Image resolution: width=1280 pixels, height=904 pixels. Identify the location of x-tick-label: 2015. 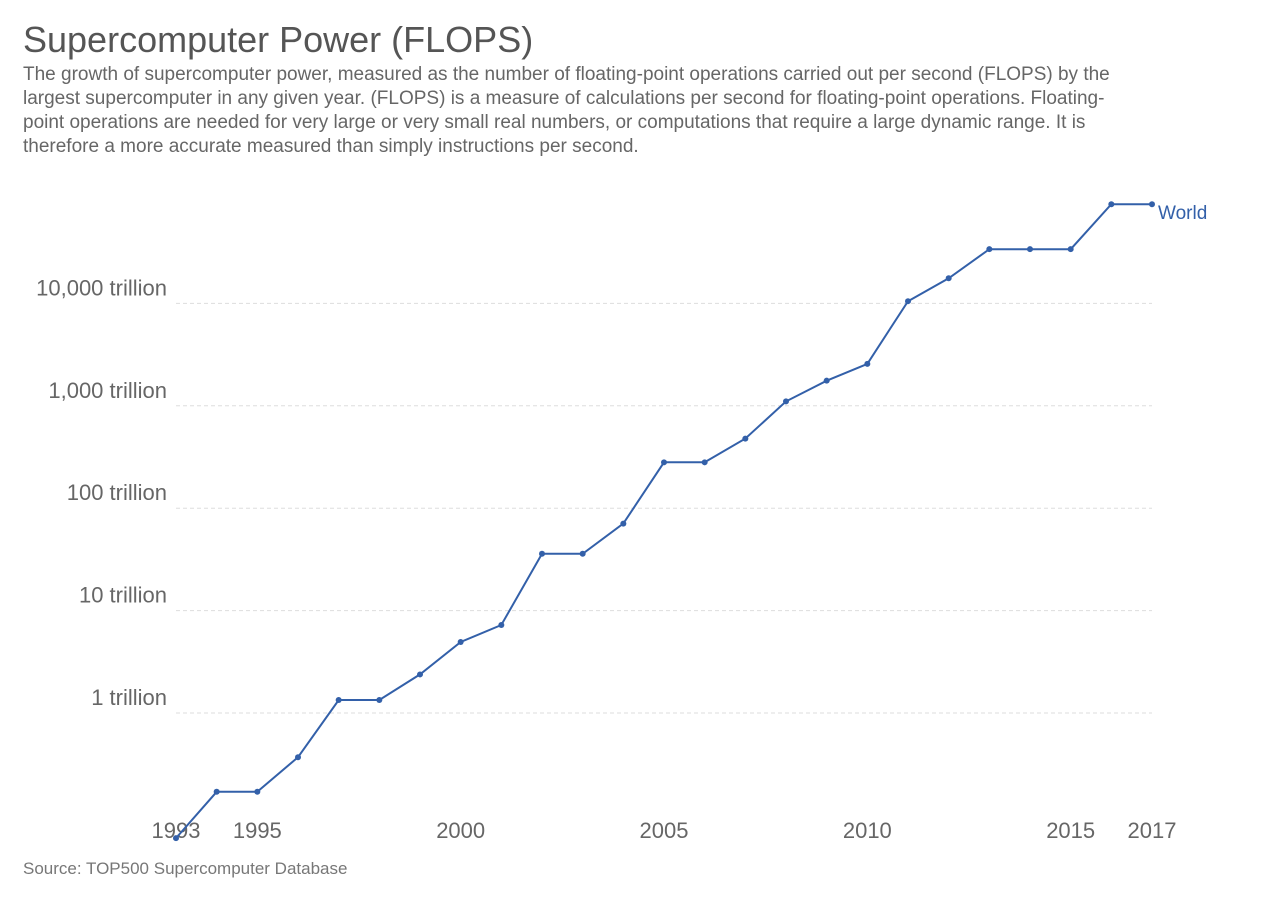
(1070, 830).